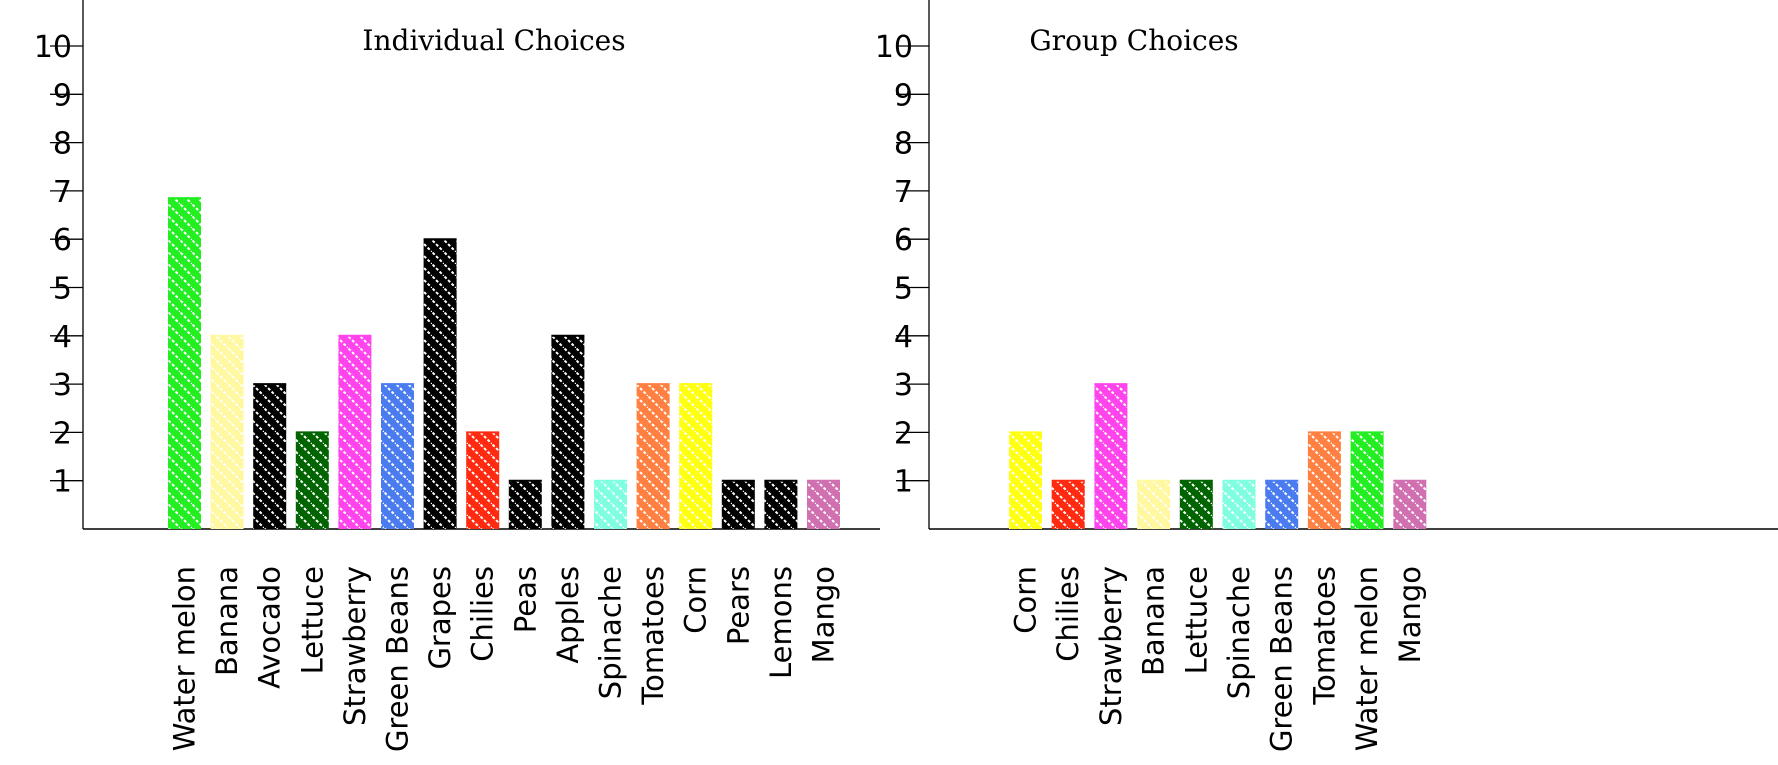 Image resolution: width=1778 pixels, height=765 pixels. I want to click on individual-category-label: Tomatoes, so click(653, 636).